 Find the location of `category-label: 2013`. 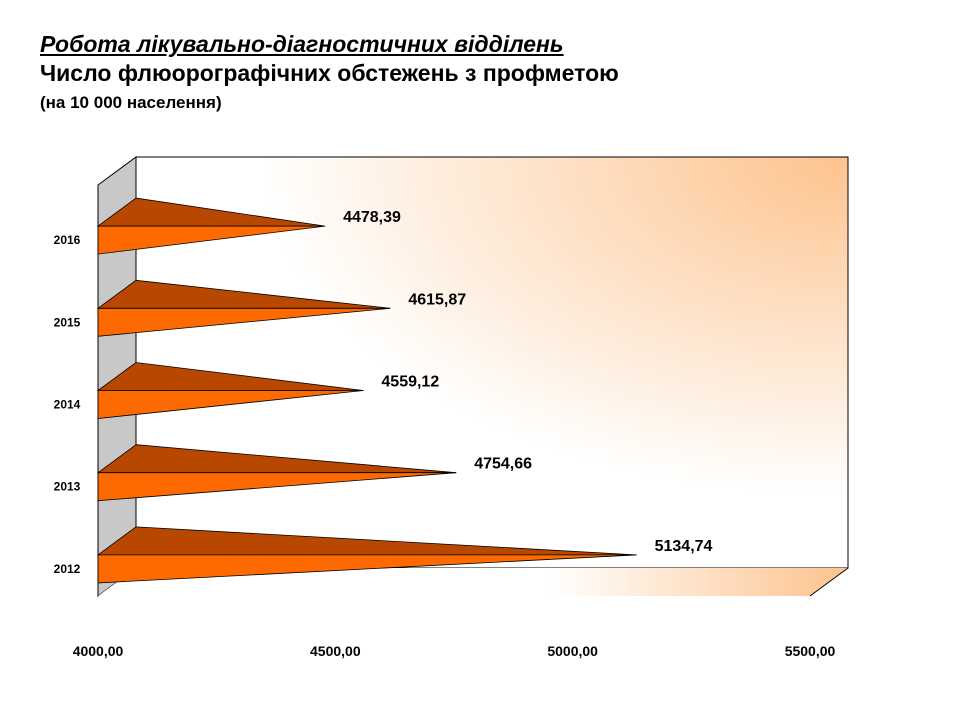

category-label: 2013 is located at coordinates (67, 487).